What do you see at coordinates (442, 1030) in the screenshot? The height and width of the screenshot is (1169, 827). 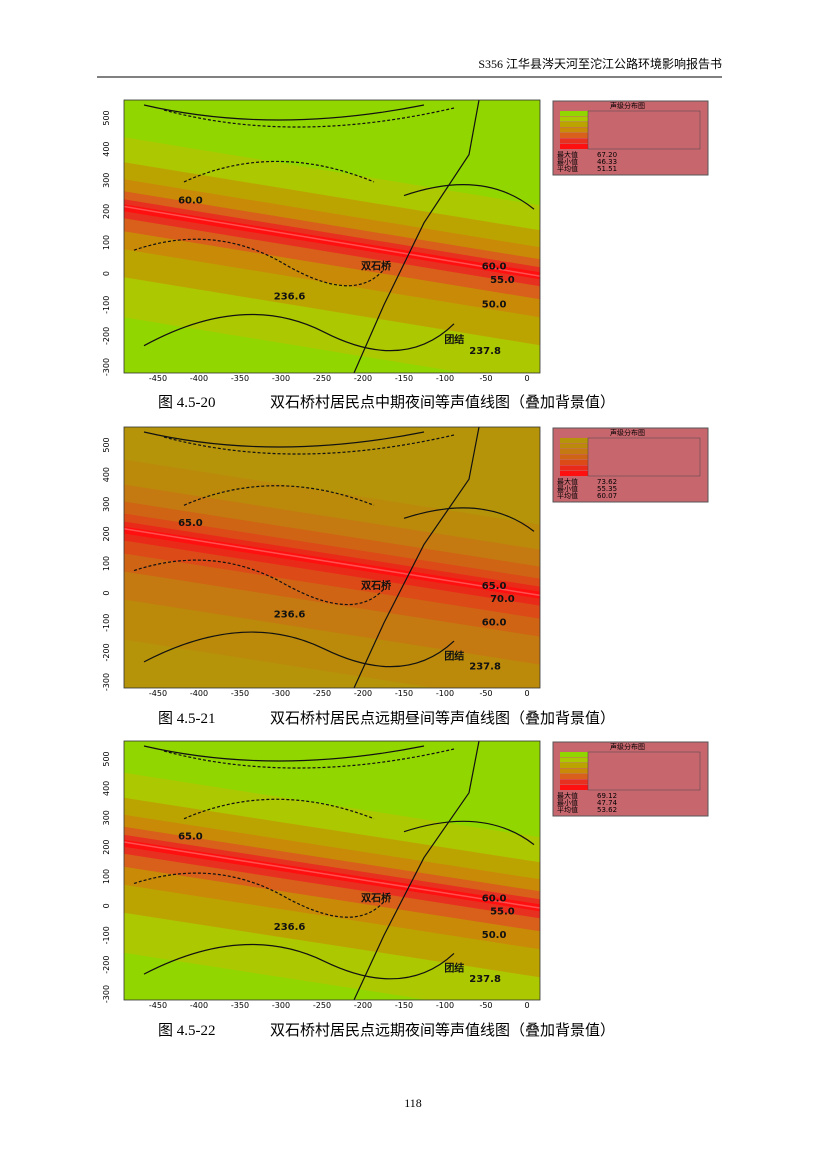 I see `caption-text: 双石桥村居民点远期夜间等声值线图（叠加背景值）` at bounding box center [442, 1030].